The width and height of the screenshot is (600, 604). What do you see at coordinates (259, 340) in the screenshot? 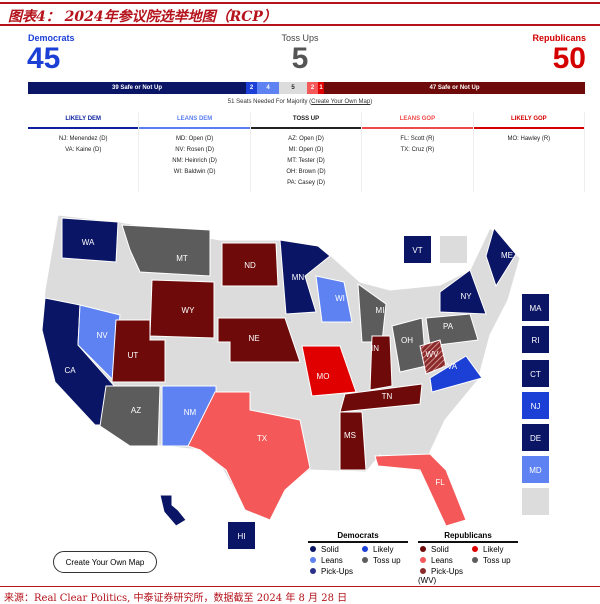
I see `state-ne` at bounding box center [259, 340].